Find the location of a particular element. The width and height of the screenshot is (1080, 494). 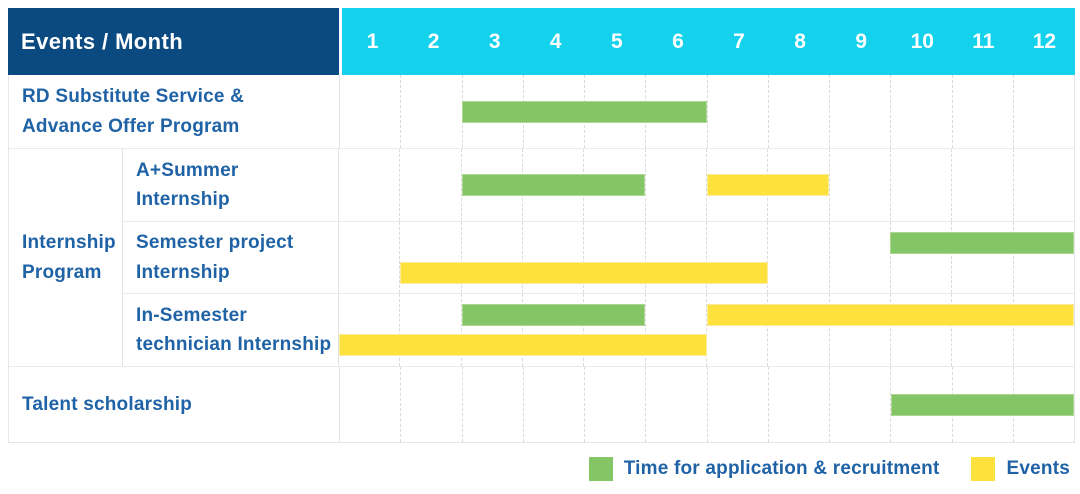

header-row: Events / Month 1 2 3 4 5 6 7 8 9 10 11 12 is located at coordinates (541, 41).